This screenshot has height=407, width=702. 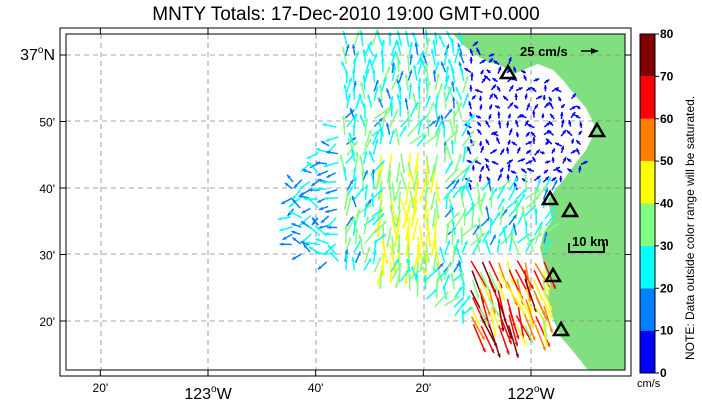 I want to click on lat-tick-label: 30', so click(x=47, y=256).